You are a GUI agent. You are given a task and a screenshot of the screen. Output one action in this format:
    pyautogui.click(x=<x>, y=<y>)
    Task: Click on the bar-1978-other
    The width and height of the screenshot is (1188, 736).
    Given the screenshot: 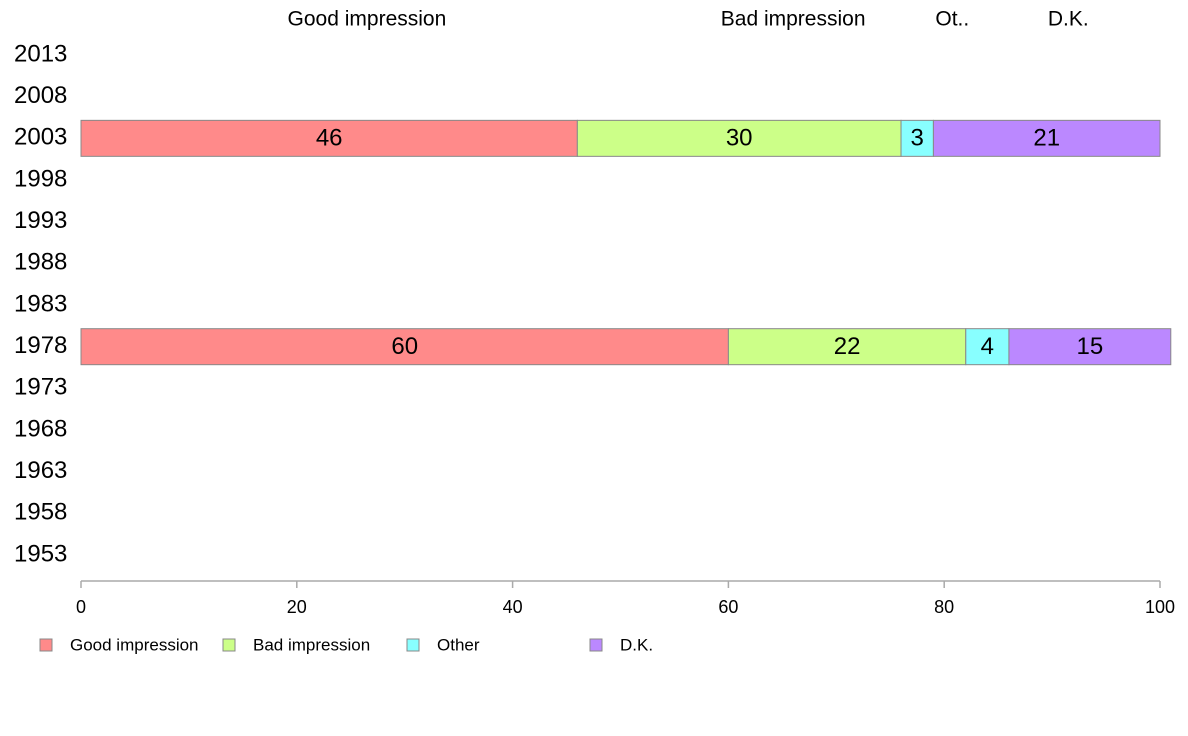 What is the action you would take?
    pyautogui.click(x=987, y=347)
    